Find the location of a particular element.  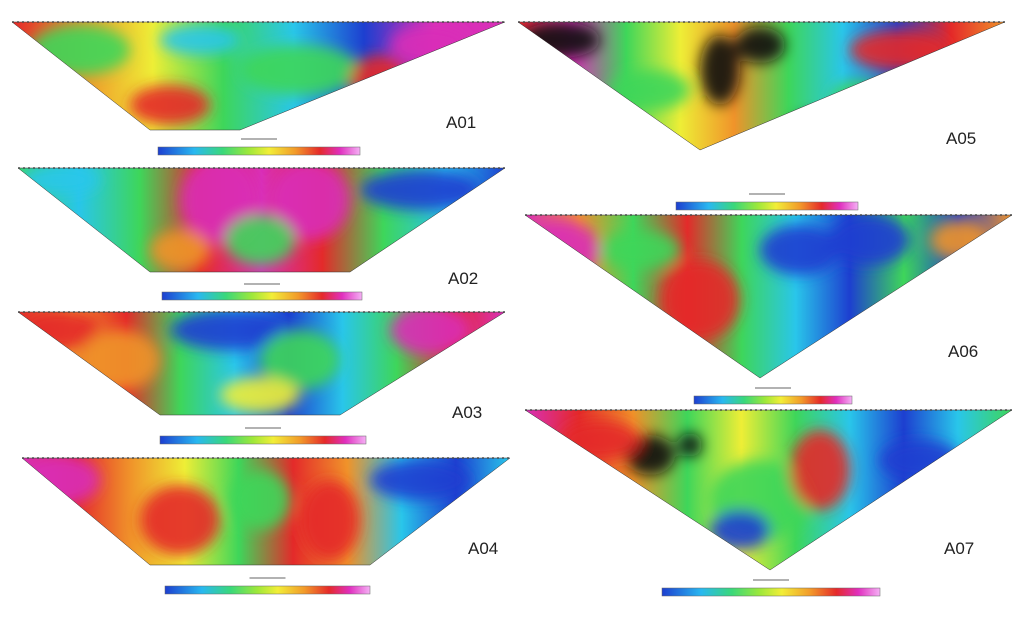

section-label: A06 is located at coordinates (963, 351).